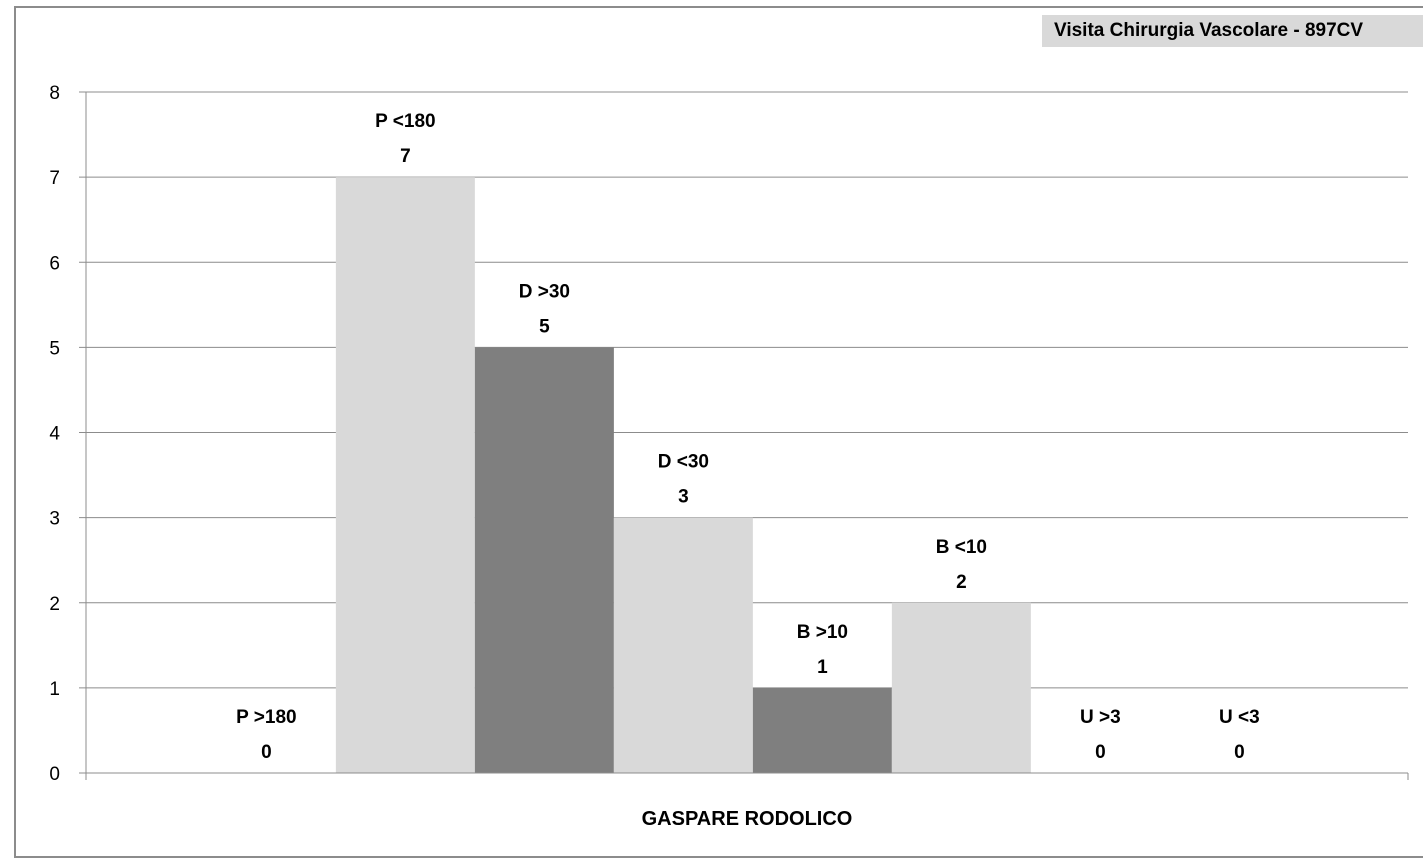 The image size is (1423, 862). Describe the element at coordinates (822, 632) in the screenshot. I see `bar-category-label: B >10` at that location.